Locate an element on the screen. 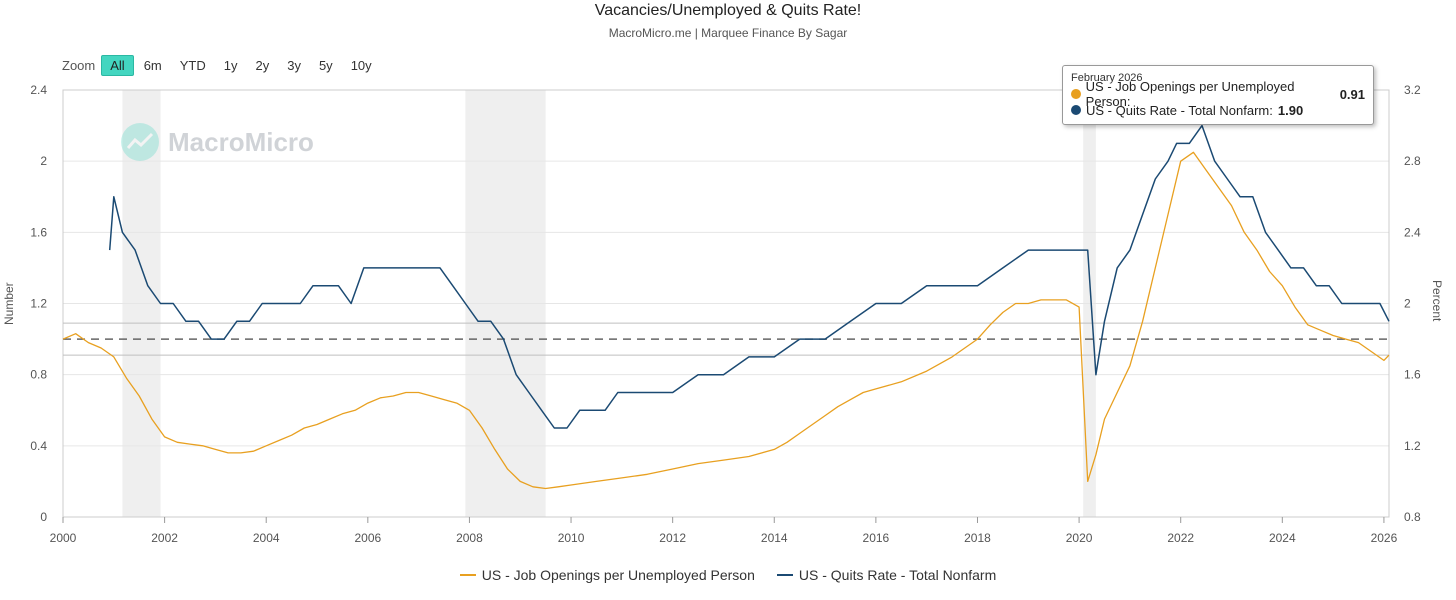 The width and height of the screenshot is (1456, 600). x-tick-label: 2008 is located at coordinates (469, 538).